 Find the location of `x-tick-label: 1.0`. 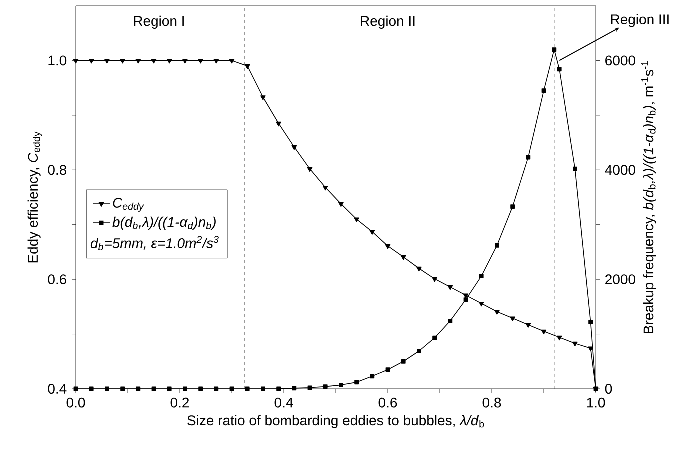

x-tick-label: 1.0 is located at coordinates (596, 403).